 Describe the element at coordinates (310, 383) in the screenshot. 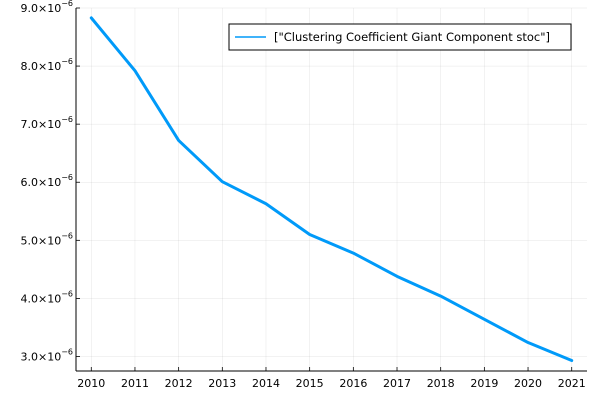

I see `x-tick-label: 2015` at that location.